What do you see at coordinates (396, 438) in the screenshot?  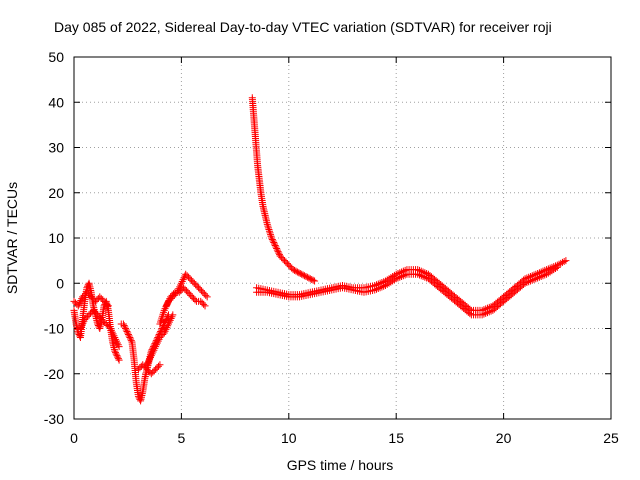 I see `x-tick-label: 15` at bounding box center [396, 438].